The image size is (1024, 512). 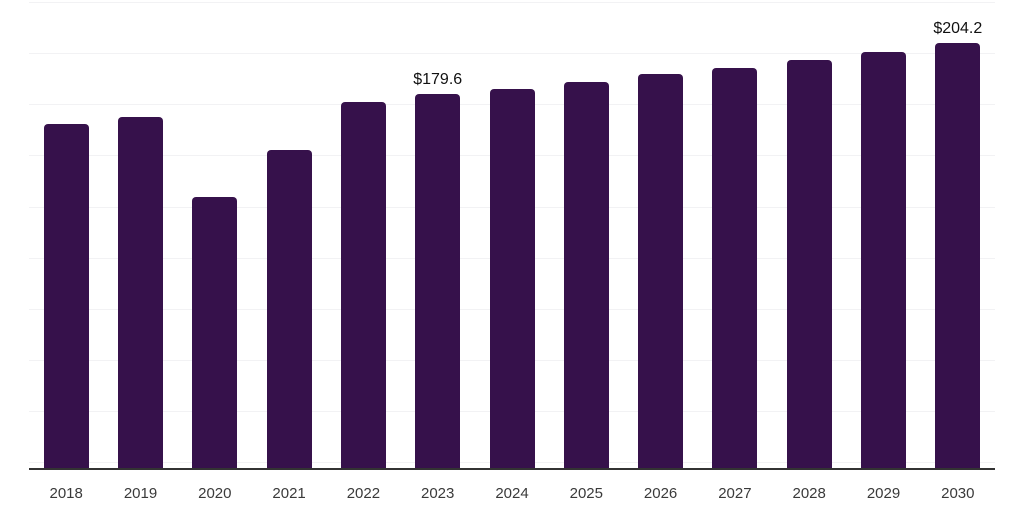 What do you see at coordinates (289, 310) in the screenshot?
I see `bar-2021` at bounding box center [289, 310].